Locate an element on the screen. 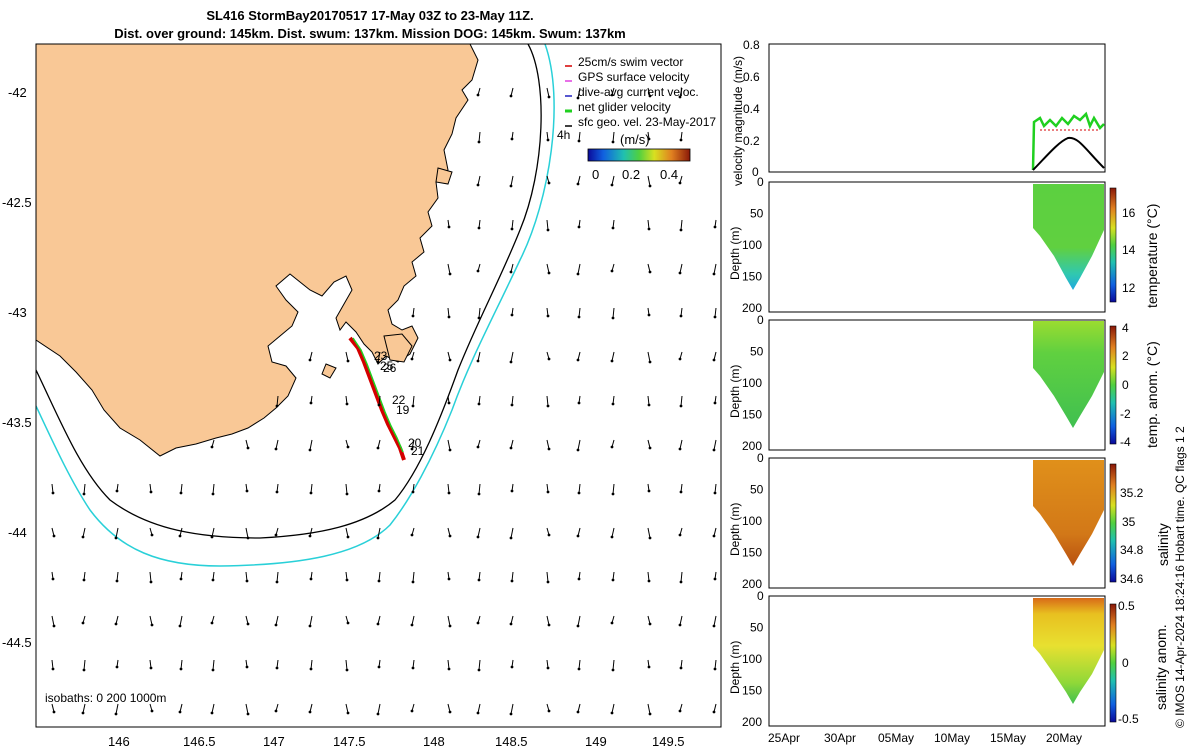  lon-tick: 148.5 is located at coordinates (511, 741).